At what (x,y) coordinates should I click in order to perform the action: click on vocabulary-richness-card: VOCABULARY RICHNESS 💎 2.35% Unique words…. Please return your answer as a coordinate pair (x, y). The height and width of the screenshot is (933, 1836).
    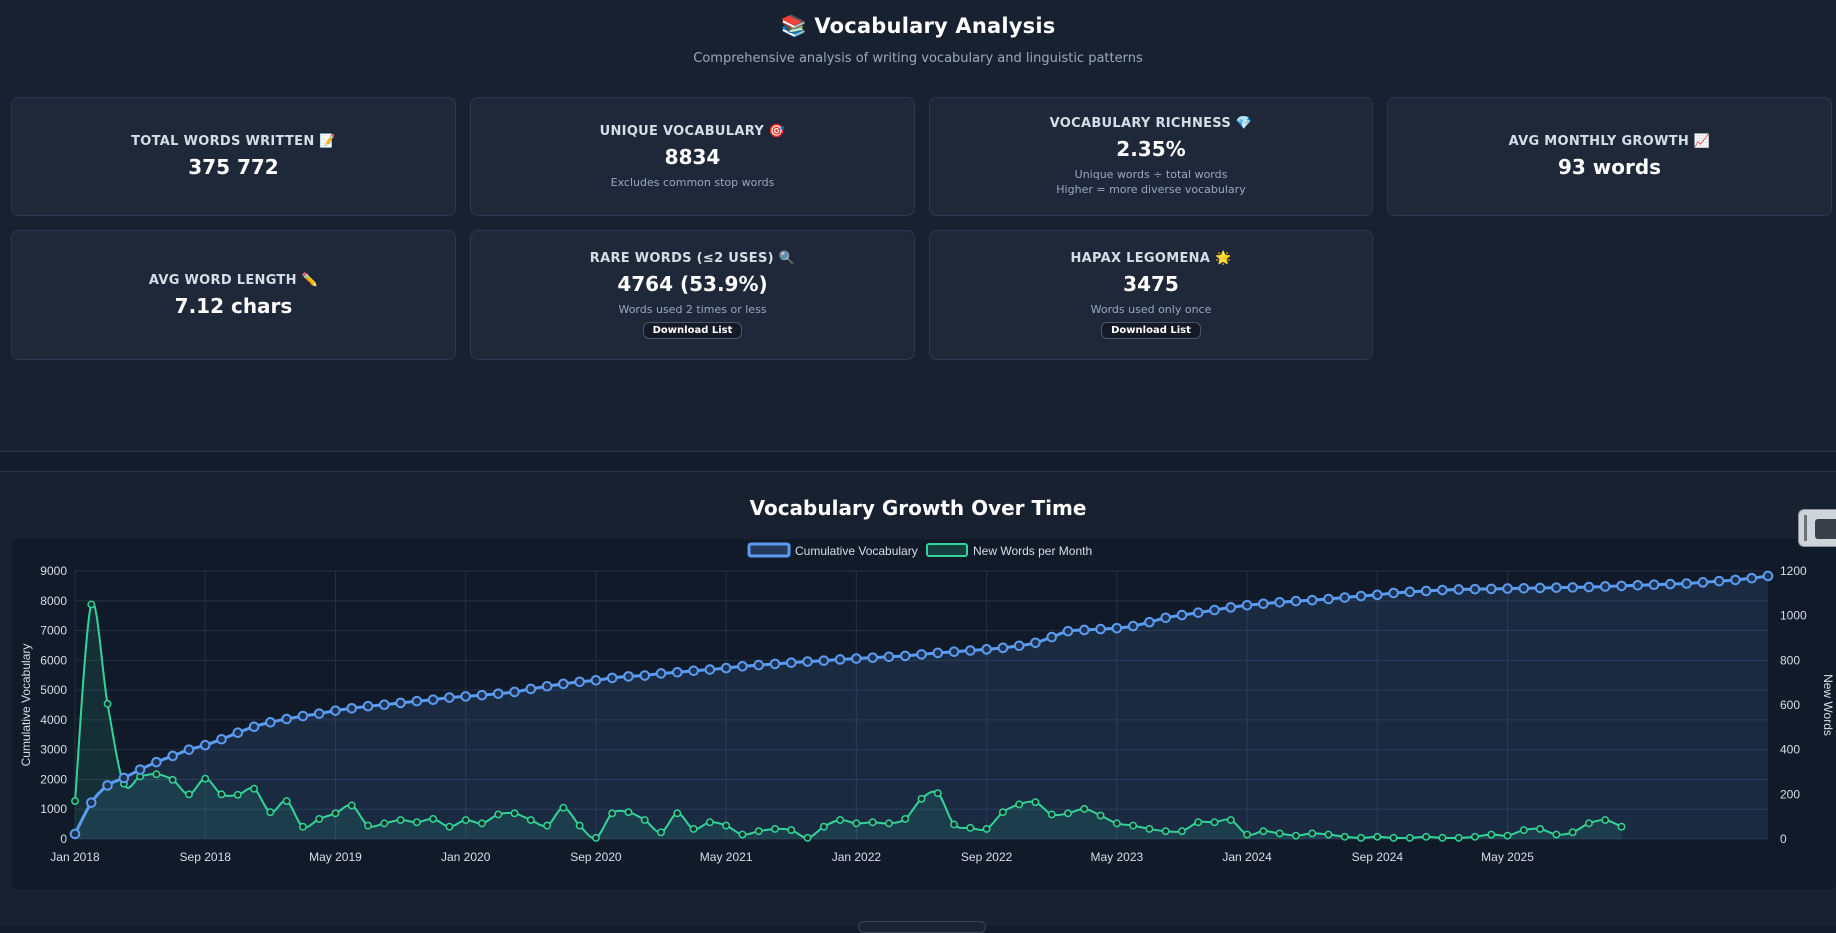
    Looking at the image, I should click on (1151, 156).